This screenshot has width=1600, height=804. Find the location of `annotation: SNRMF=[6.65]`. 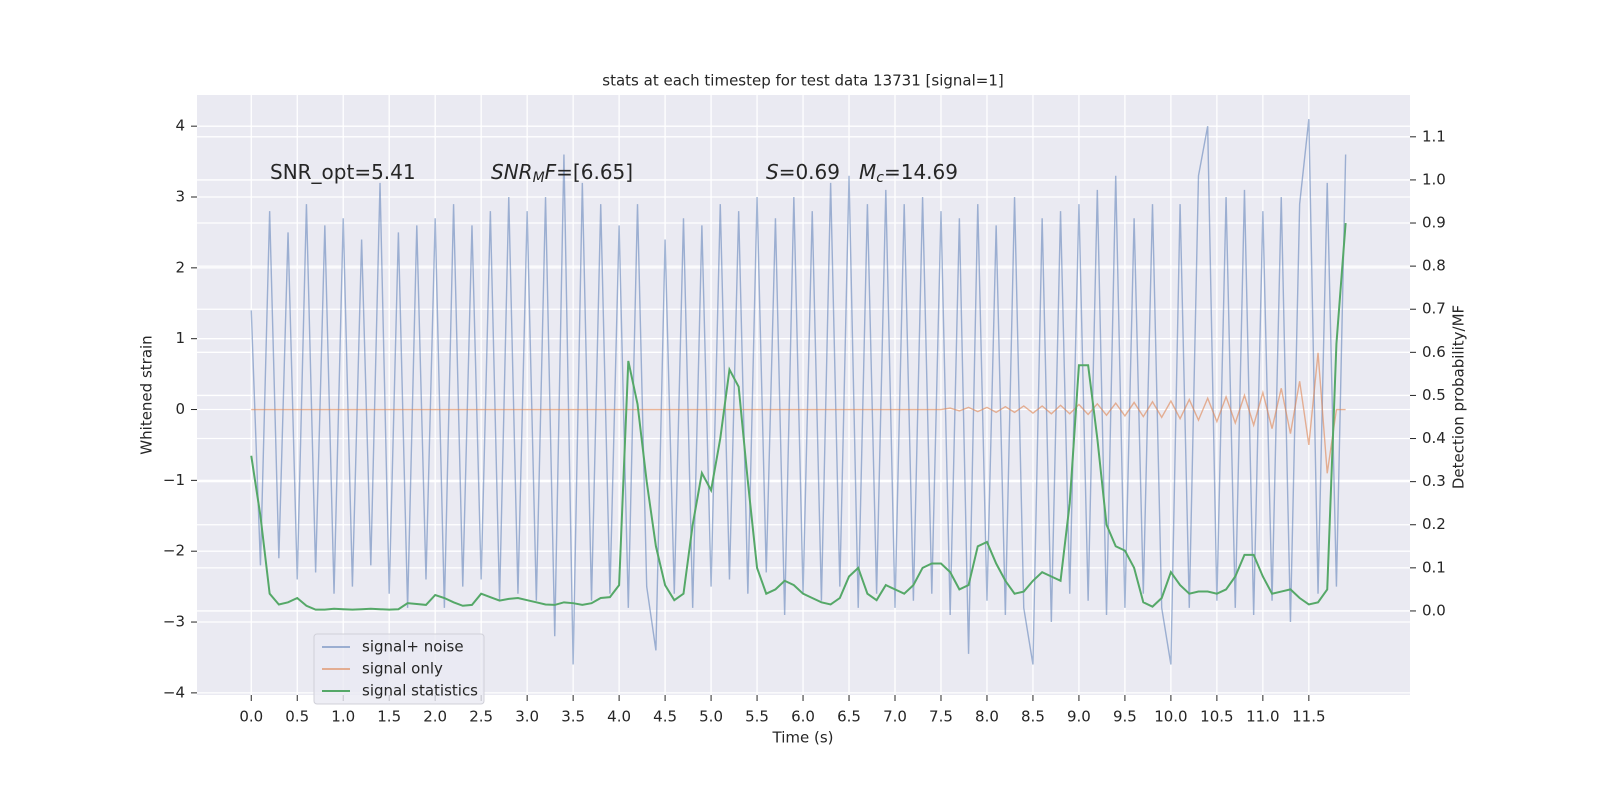

annotation: SNRMF=[6.65] is located at coordinates (562, 173).